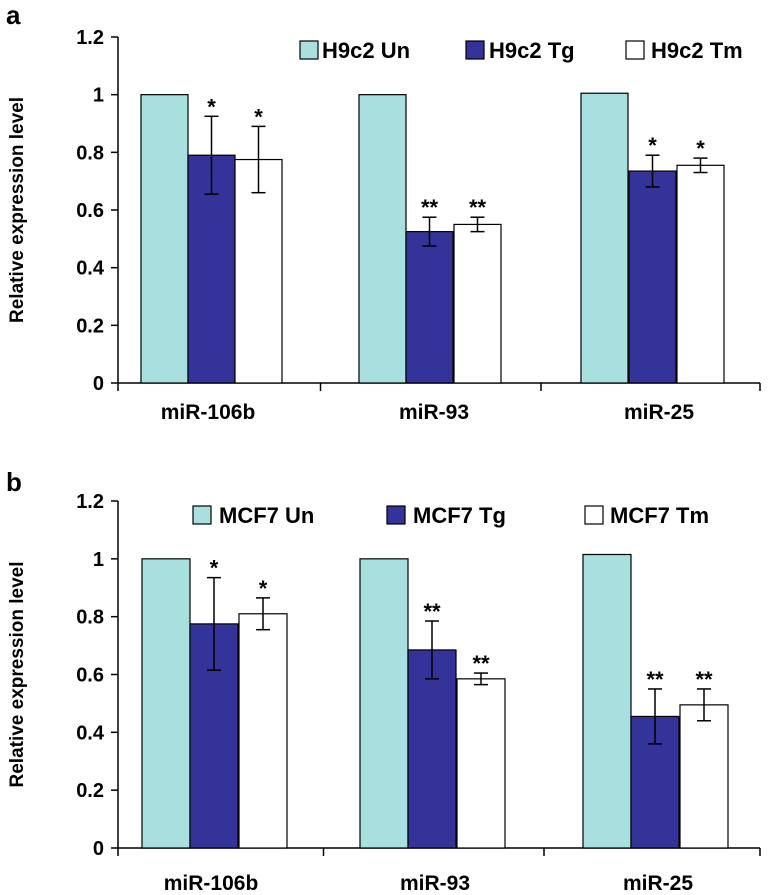 This screenshot has width=768, height=895. I want to click on legend-entry: MCF7 Un, so click(266, 515).